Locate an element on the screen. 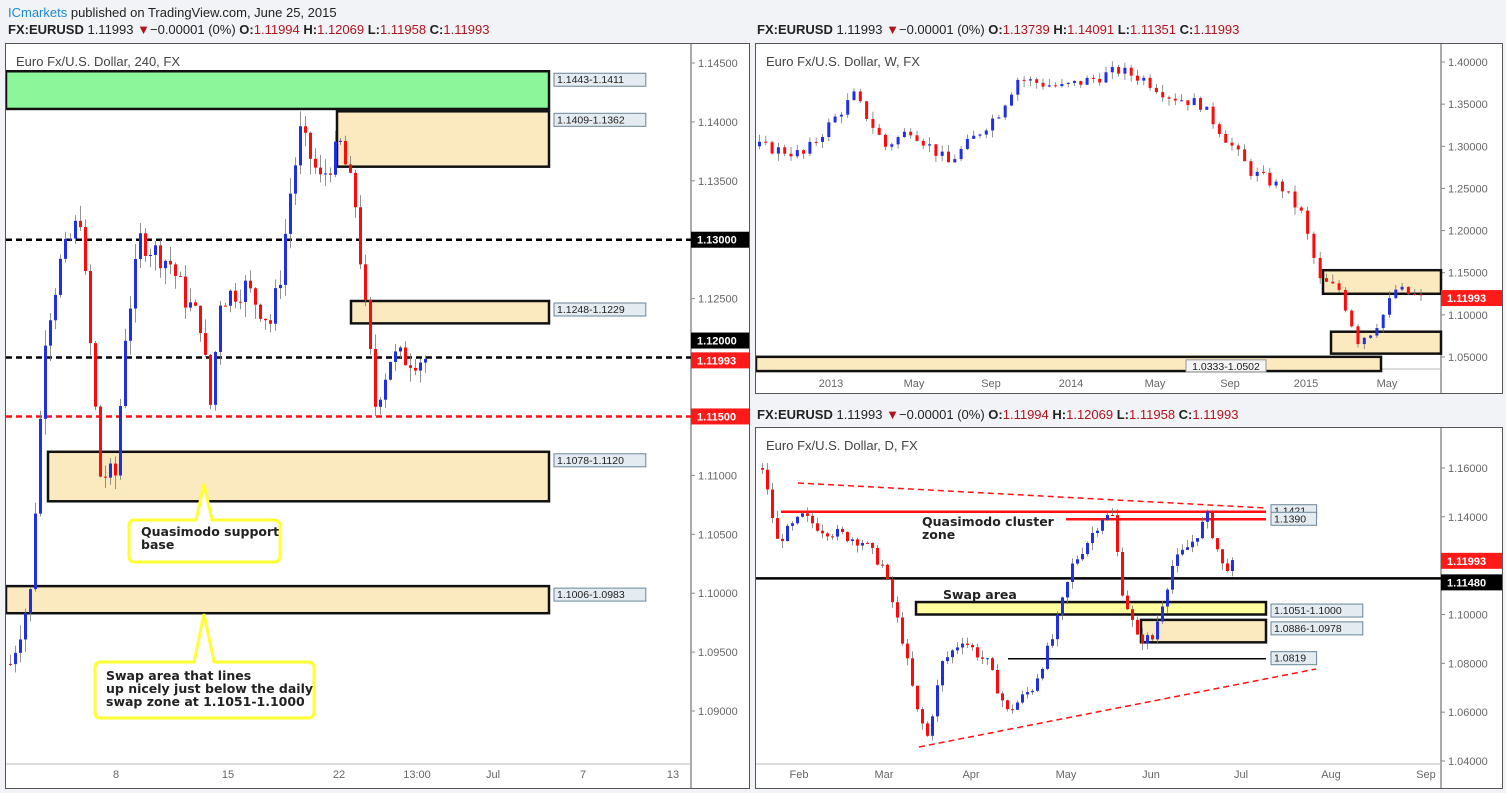 The height and width of the screenshot is (793, 1506). price-tick-label: 1.08000 is located at coordinates (1468, 664).